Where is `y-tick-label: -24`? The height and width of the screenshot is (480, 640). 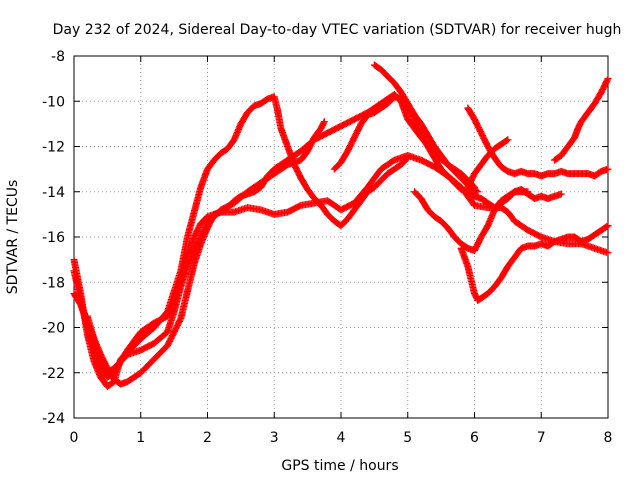
y-tick-label: -24 is located at coordinates (53, 419).